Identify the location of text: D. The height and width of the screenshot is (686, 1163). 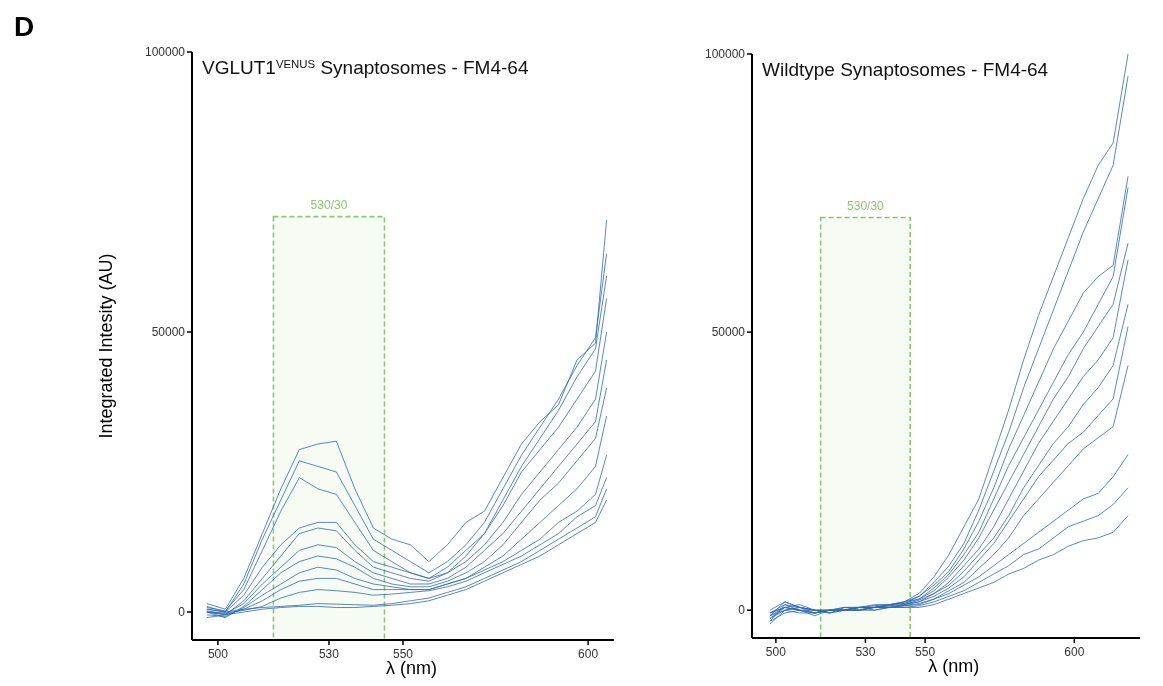
(24, 26).